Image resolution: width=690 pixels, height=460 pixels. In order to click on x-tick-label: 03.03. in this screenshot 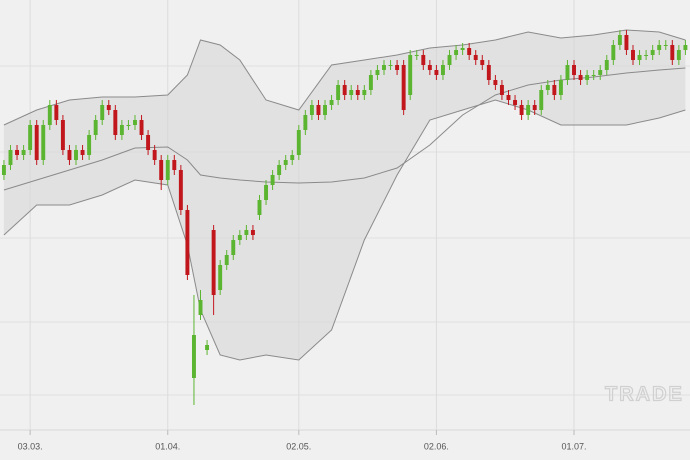, I will do `click(30, 446)`.